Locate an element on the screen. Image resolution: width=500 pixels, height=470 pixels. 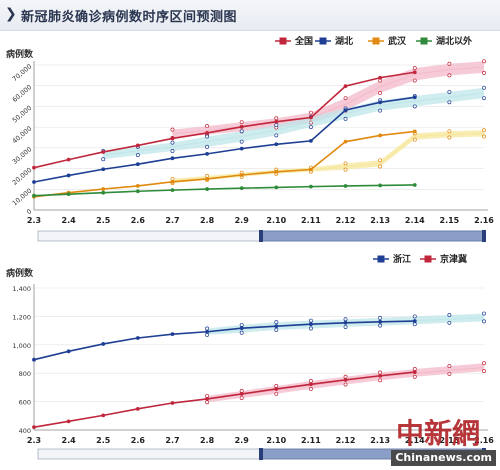
x-tick-label: 2.11 is located at coordinates (311, 220).